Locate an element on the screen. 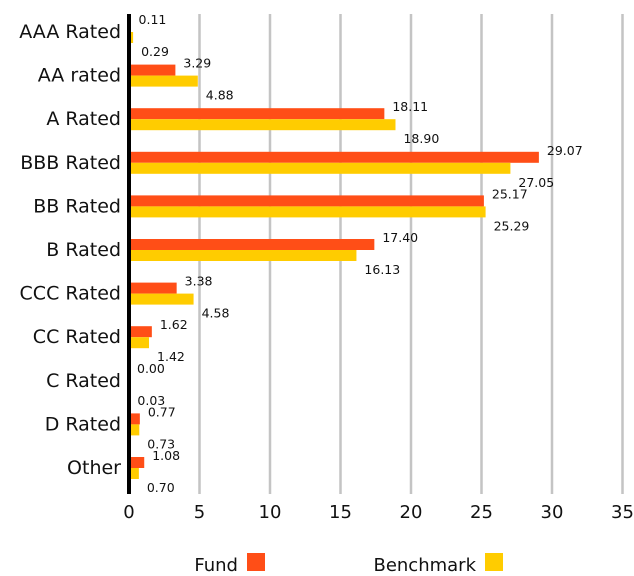 The image size is (634, 576). x-tick-label-5: 5 is located at coordinates (199, 512).